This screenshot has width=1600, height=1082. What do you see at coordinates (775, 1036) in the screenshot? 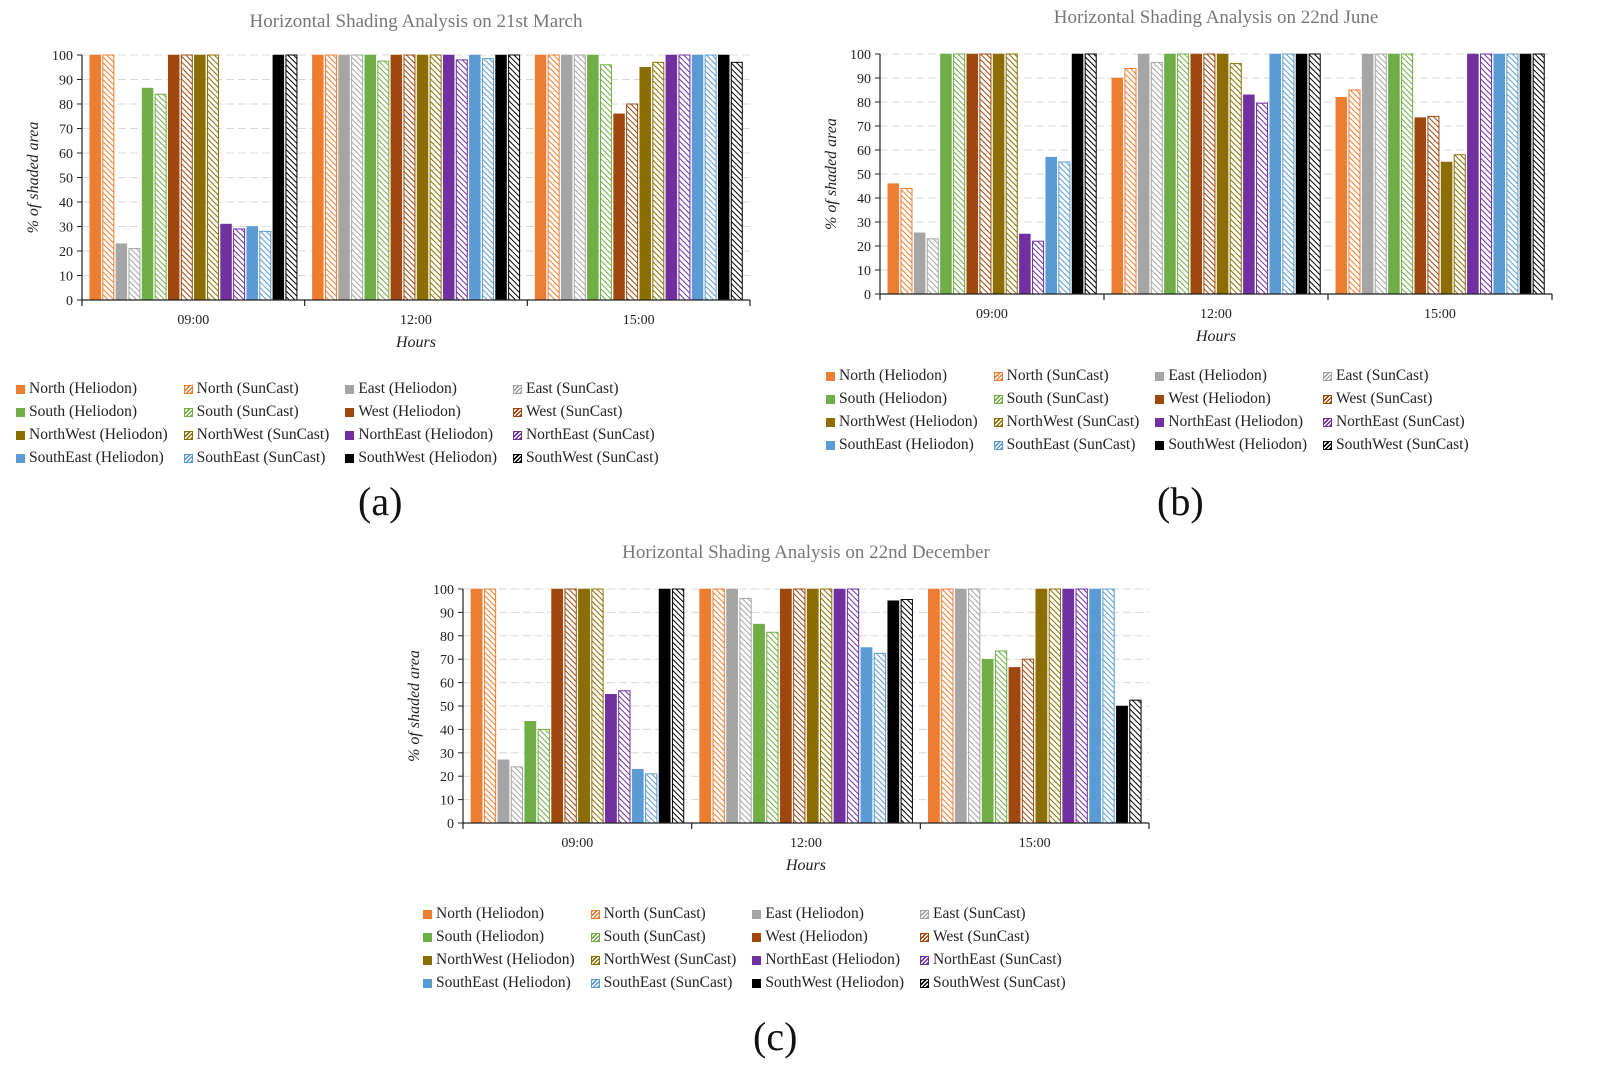
I see `panel-label-c: (c)` at bounding box center [775, 1036].